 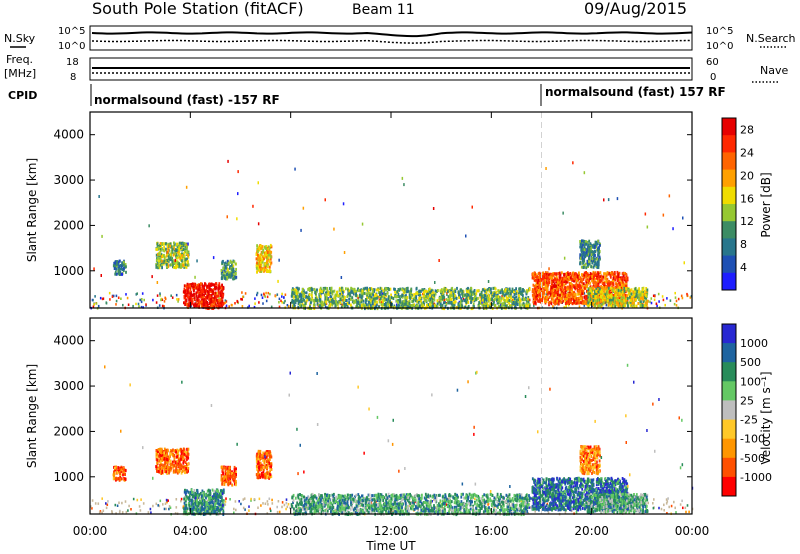 What do you see at coordinates (729, 144) in the screenshot?
I see `colorbar-step` at bounding box center [729, 144].